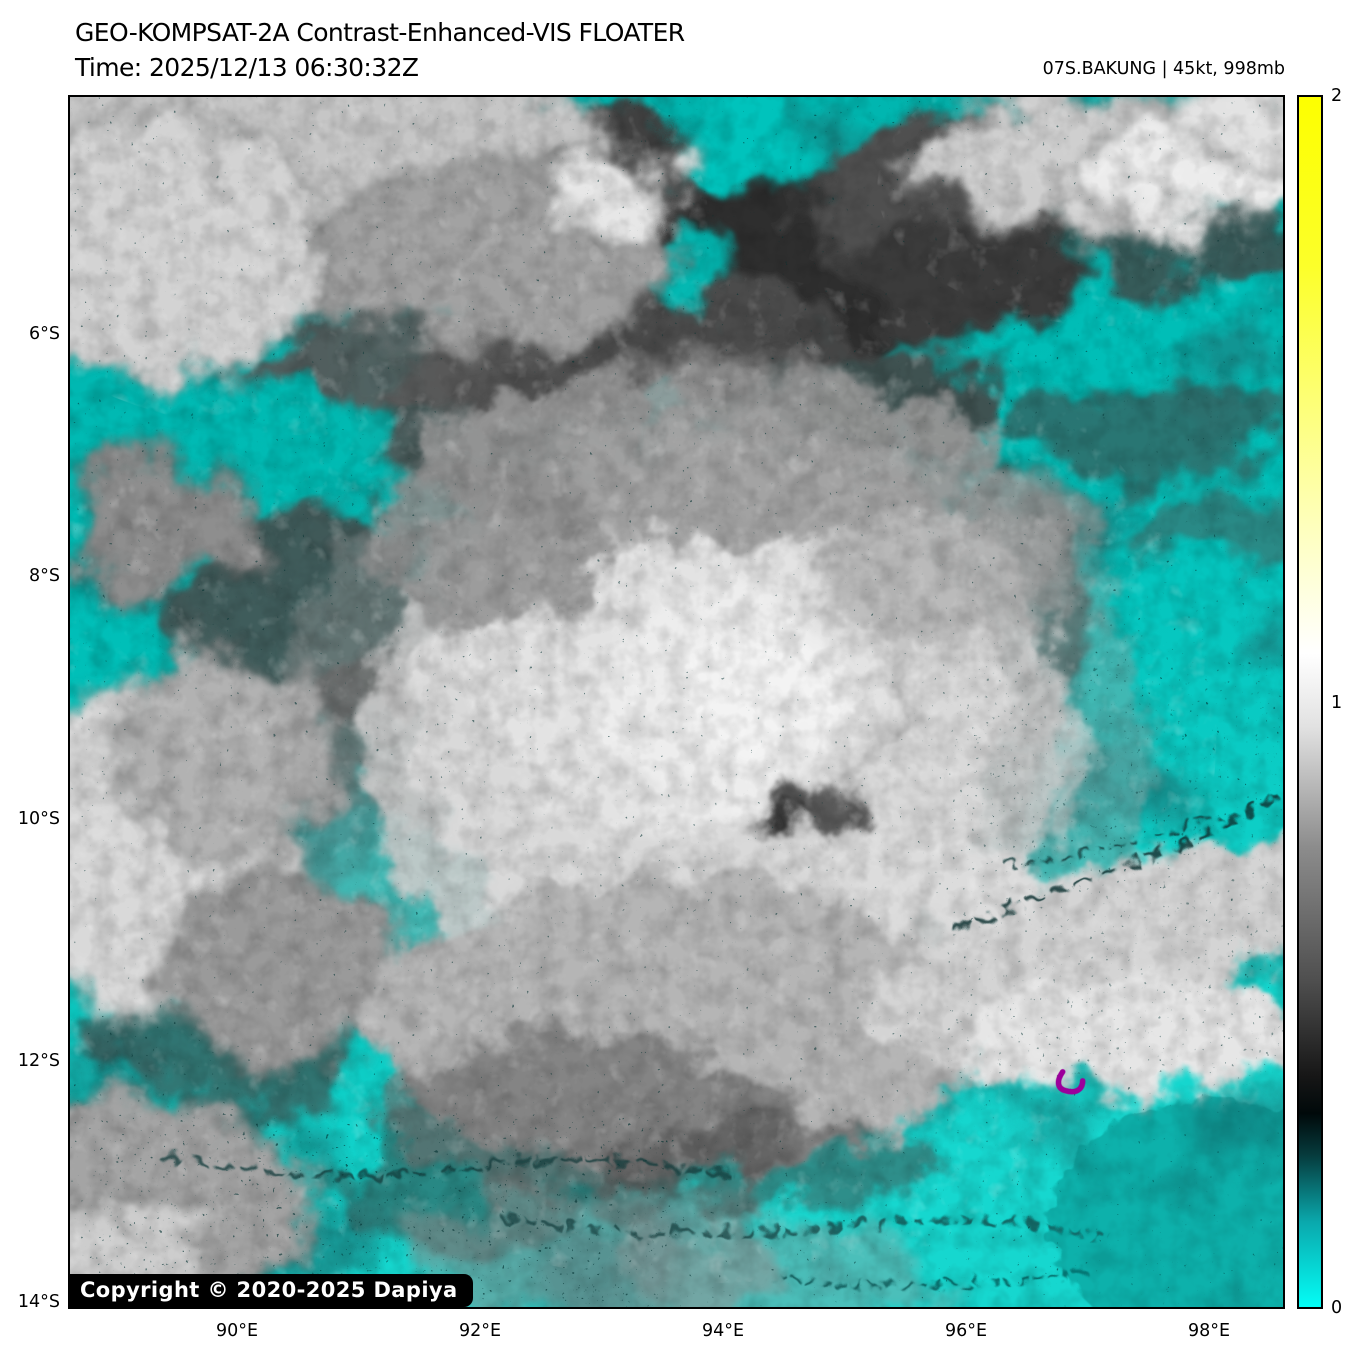 This screenshot has height=1359, width=1362. I want to click on speckle-right, so click(1115, 864).